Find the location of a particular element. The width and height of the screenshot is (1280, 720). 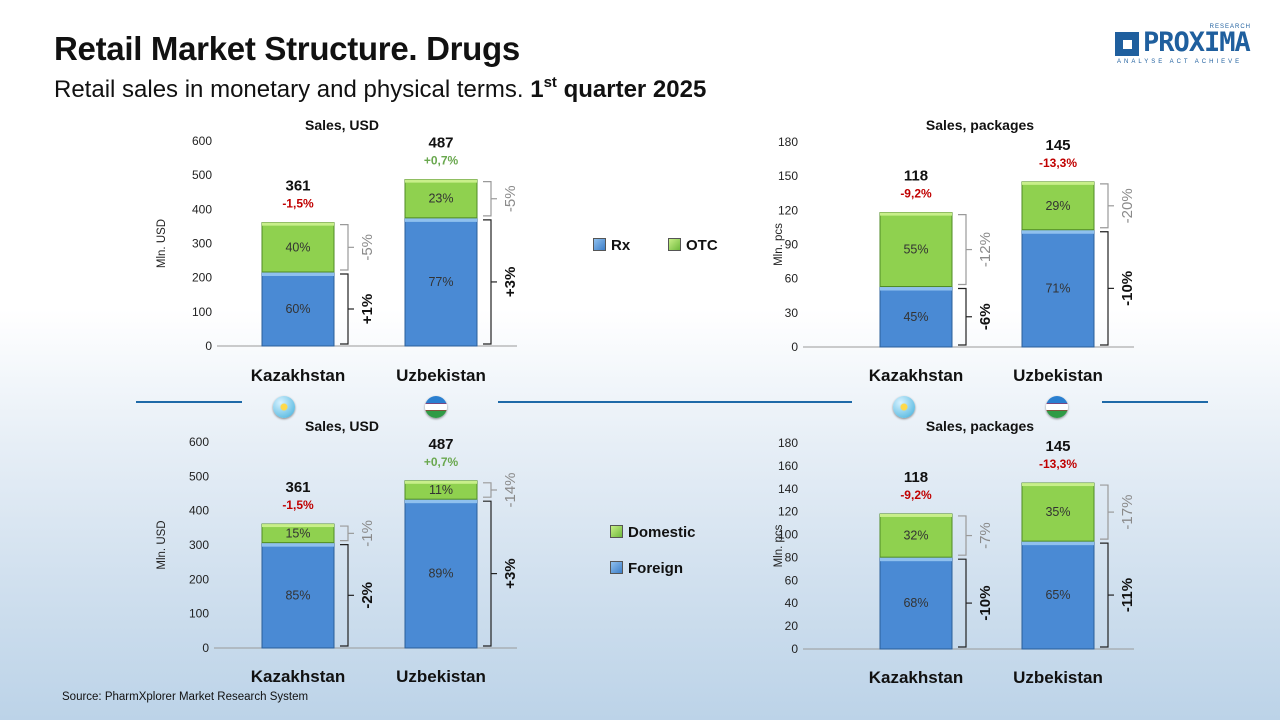

y-tick-label: 90 is located at coordinates (792, 245).